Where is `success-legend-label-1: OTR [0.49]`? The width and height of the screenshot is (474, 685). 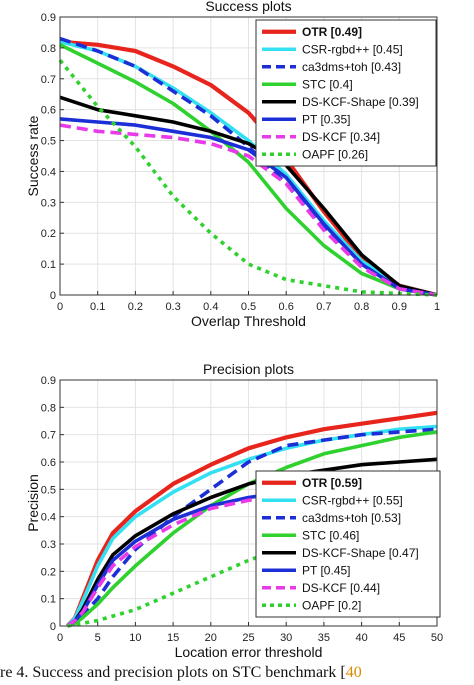 success-legend-label-1: OTR [0.49] is located at coordinates (332, 32).